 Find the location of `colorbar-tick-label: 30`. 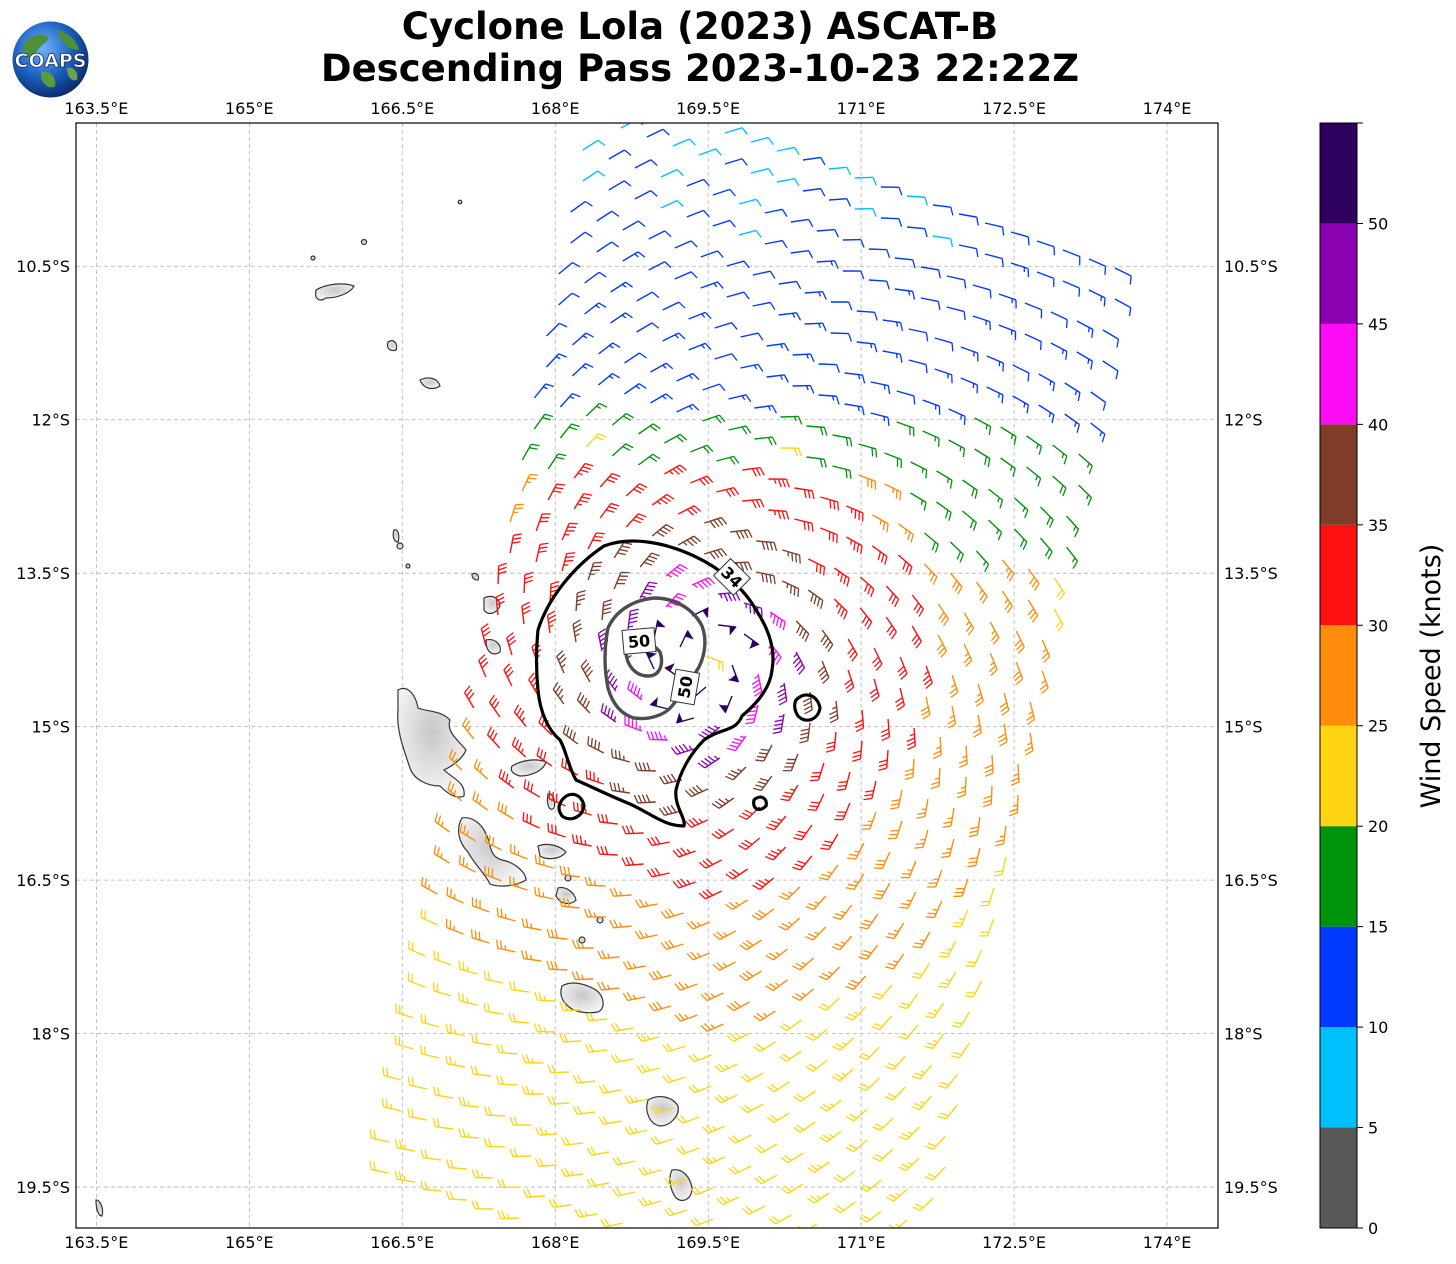

colorbar-tick-label: 30 is located at coordinates (1378, 625).